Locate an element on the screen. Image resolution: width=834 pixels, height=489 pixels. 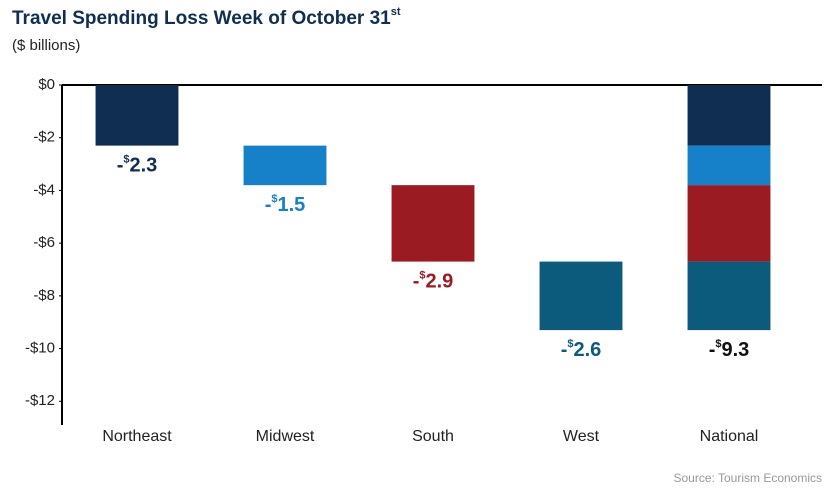
data-label: -$2.9 is located at coordinates (433, 280).